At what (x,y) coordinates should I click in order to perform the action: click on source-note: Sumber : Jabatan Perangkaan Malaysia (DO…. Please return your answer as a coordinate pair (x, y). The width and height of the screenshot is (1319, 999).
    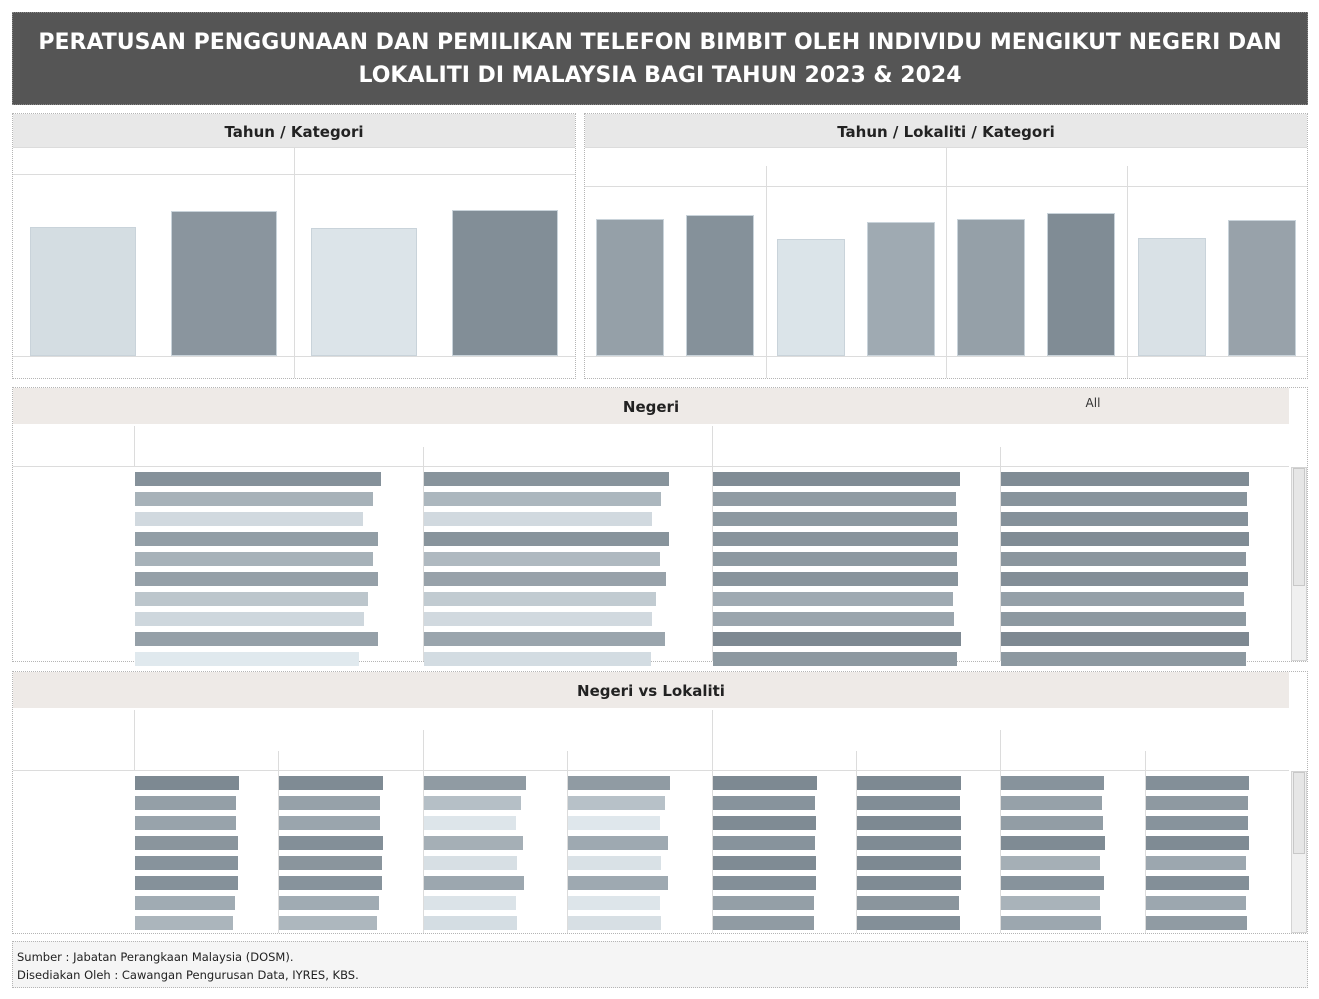
    Looking at the image, I should click on (155, 957).